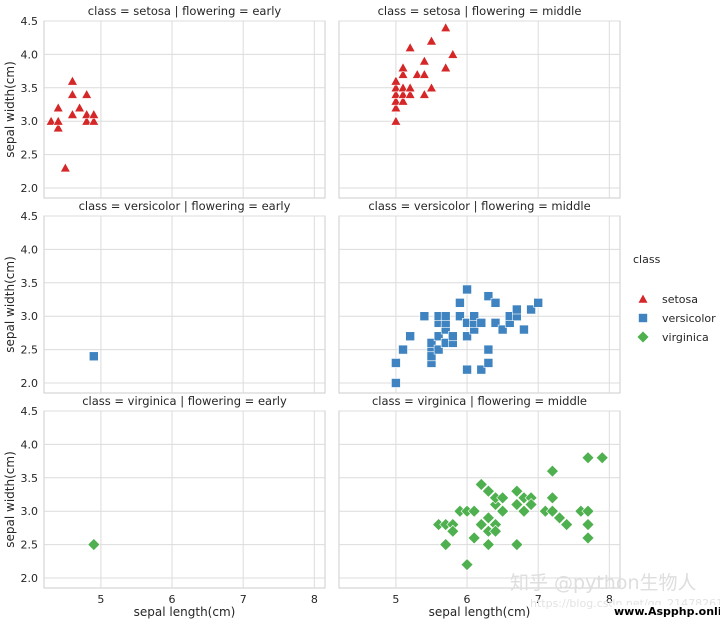 The width and height of the screenshot is (720, 625). What do you see at coordinates (689, 318) in the screenshot?
I see `legend-label: versicolor` at bounding box center [689, 318].